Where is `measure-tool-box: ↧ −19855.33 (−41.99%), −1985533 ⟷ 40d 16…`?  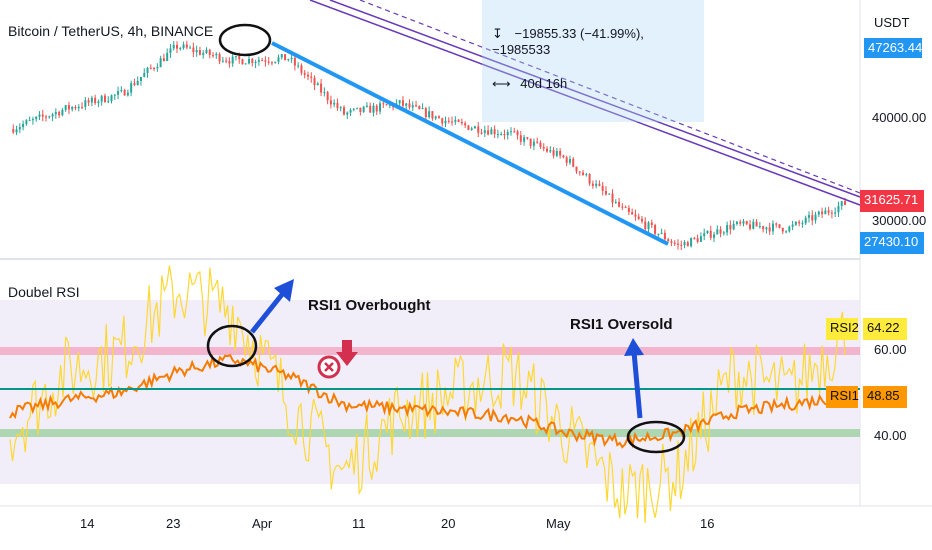
measure-tool-box: ↧ −19855.33 (−41.99%), −1985533 ⟷ 40d 16… is located at coordinates (593, 61).